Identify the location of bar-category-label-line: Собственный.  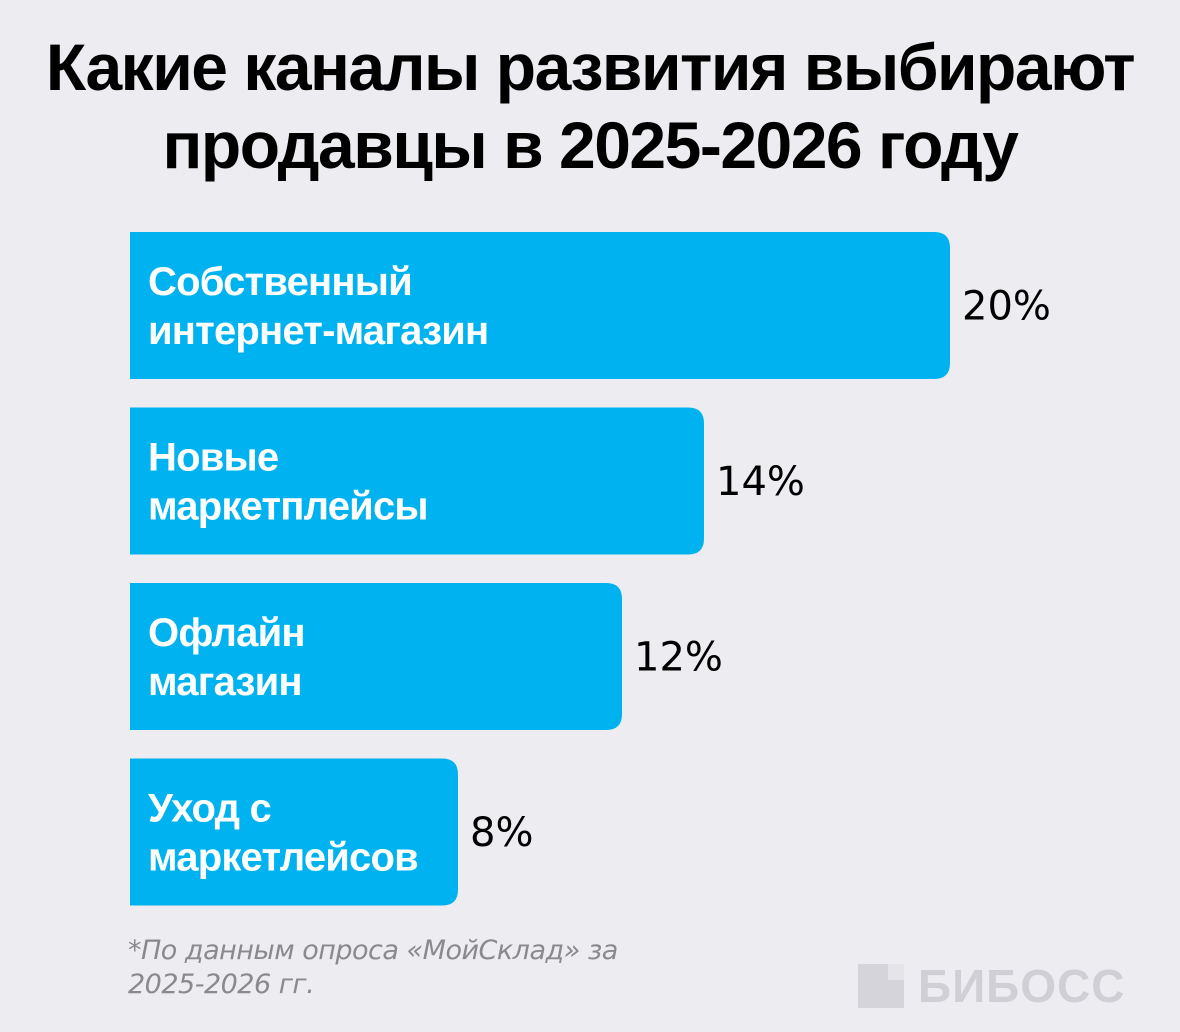
(280, 282).